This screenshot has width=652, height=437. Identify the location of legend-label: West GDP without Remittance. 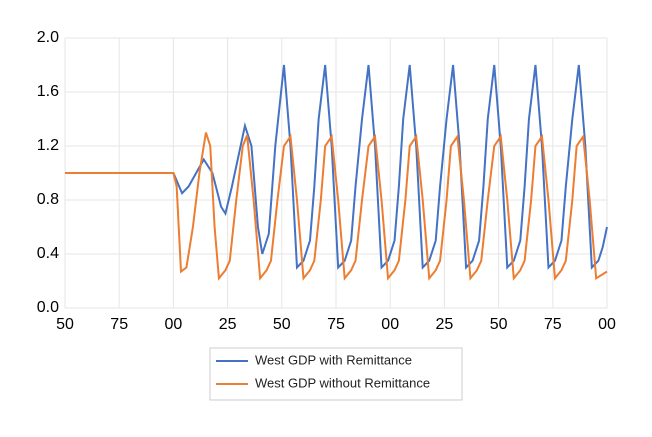
(342, 382).